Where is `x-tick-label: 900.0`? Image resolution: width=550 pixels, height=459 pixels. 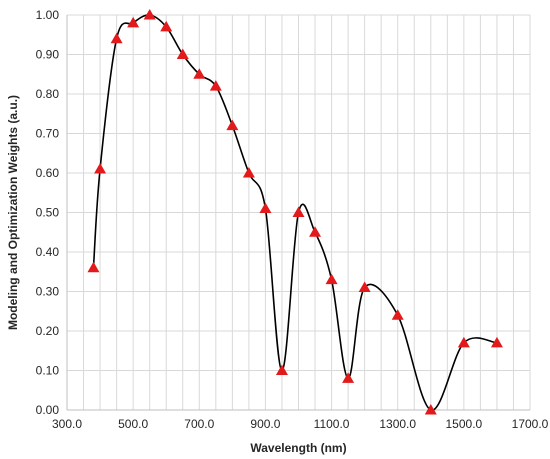
x-tick-label: 900.0 is located at coordinates (265, 424).